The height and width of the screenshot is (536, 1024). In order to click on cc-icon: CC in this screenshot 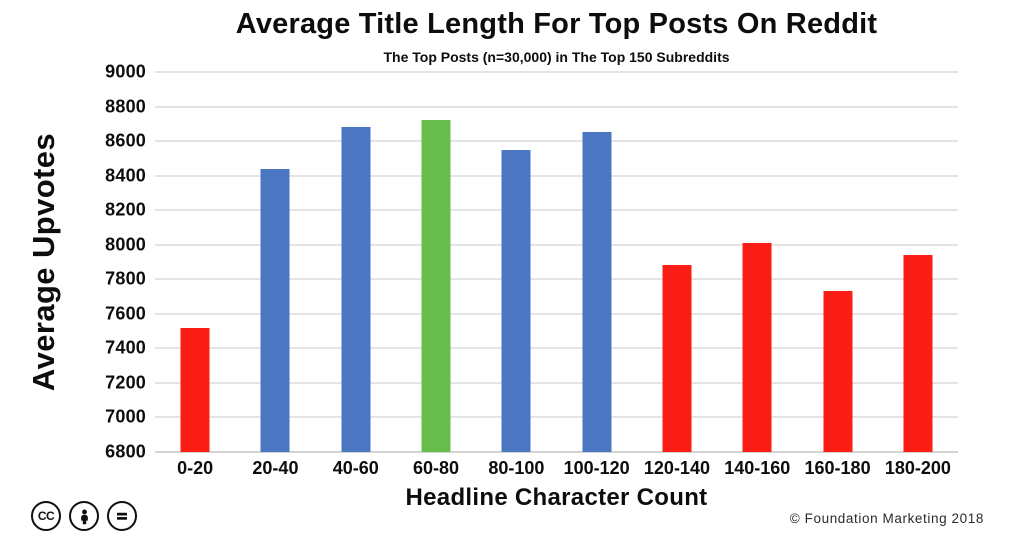, I will do `click(46, 516)`.